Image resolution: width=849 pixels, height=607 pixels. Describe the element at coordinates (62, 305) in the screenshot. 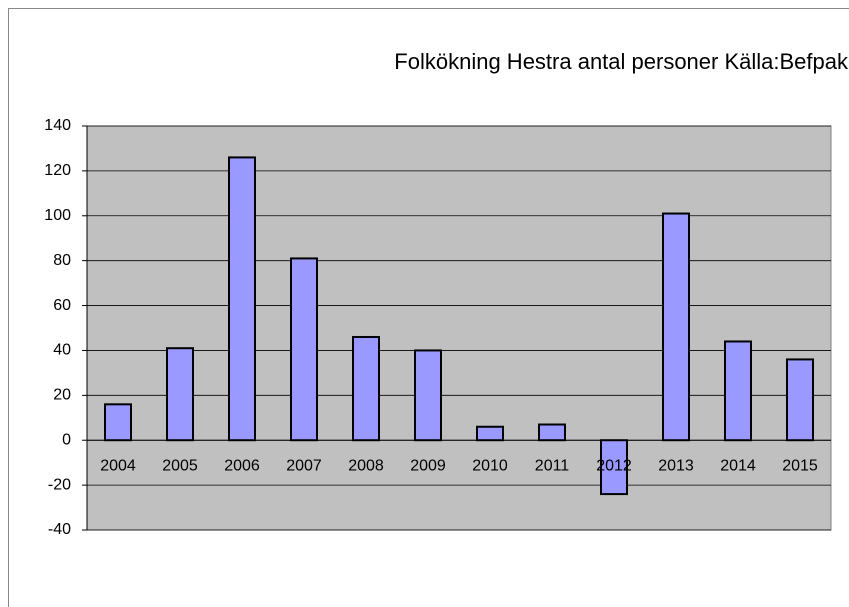

I see `y-tick-label: 60` at that location.